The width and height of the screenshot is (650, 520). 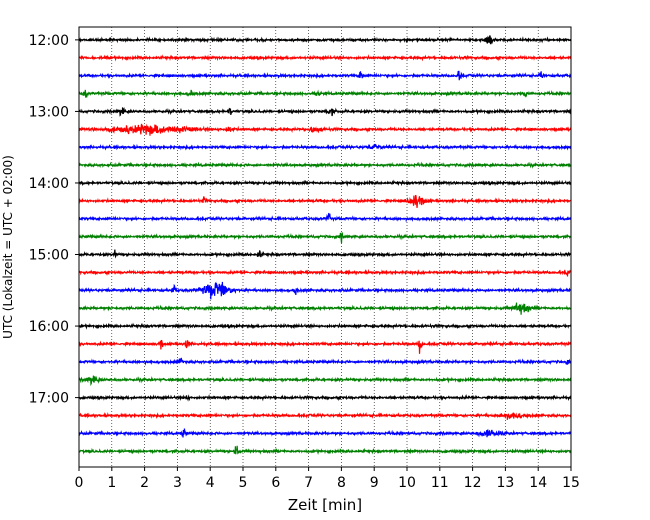 What do you see at coordinates (440, 483) in the screenshot?
I see `x-tick-label: 11` at bounding box center [440, 483].